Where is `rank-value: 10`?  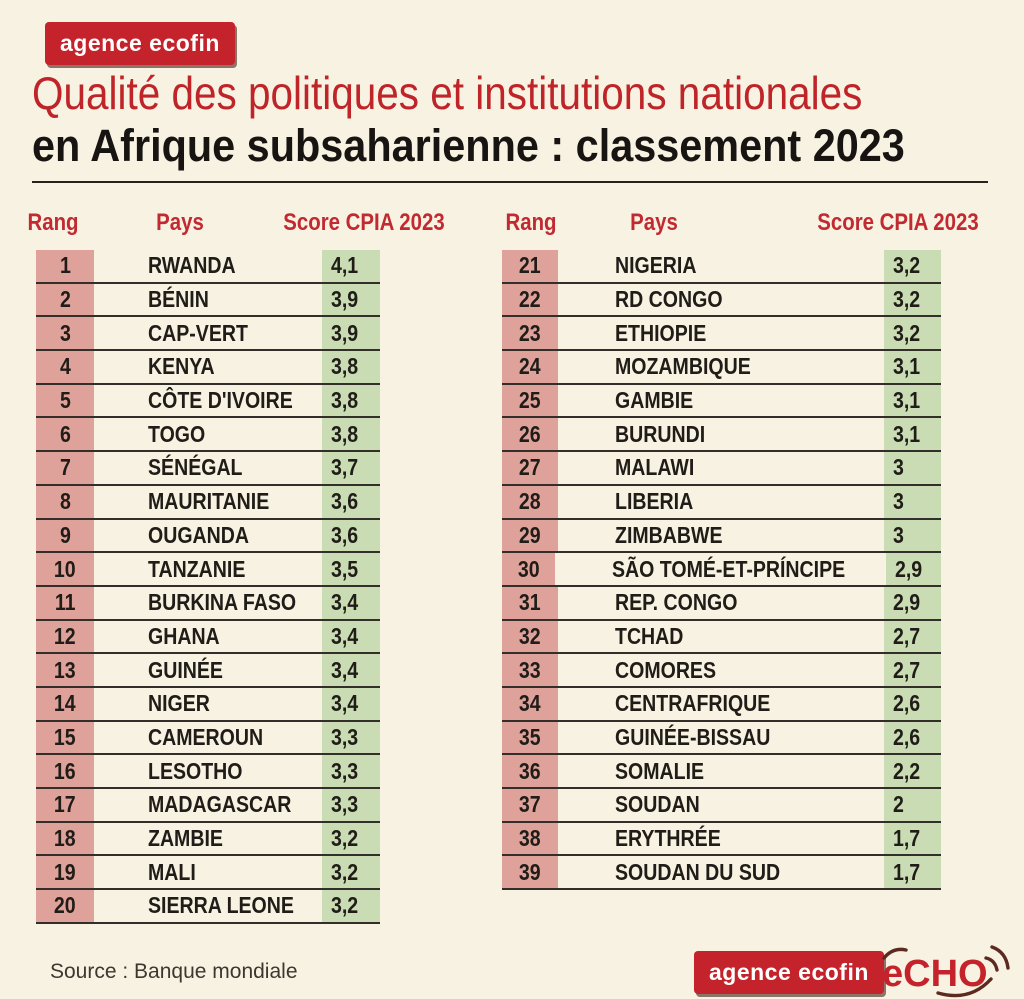
rank-value: 10 is located at coordinates (65, 568).